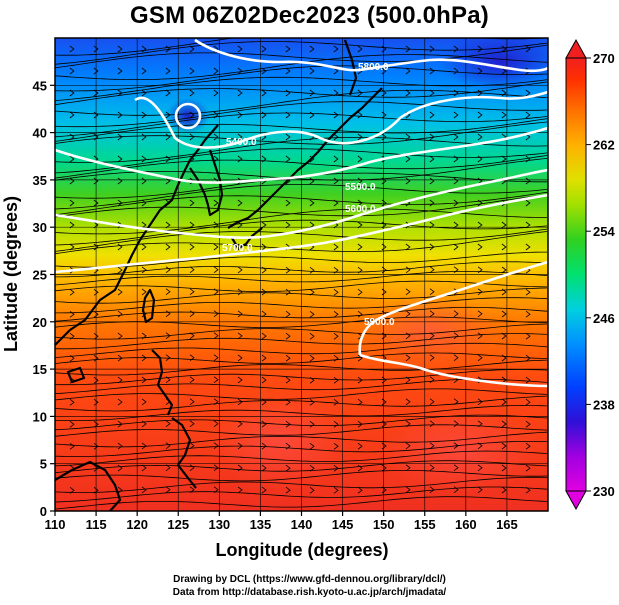  I want to click on contour-label-5900: 5900.0, so click(379, 322).